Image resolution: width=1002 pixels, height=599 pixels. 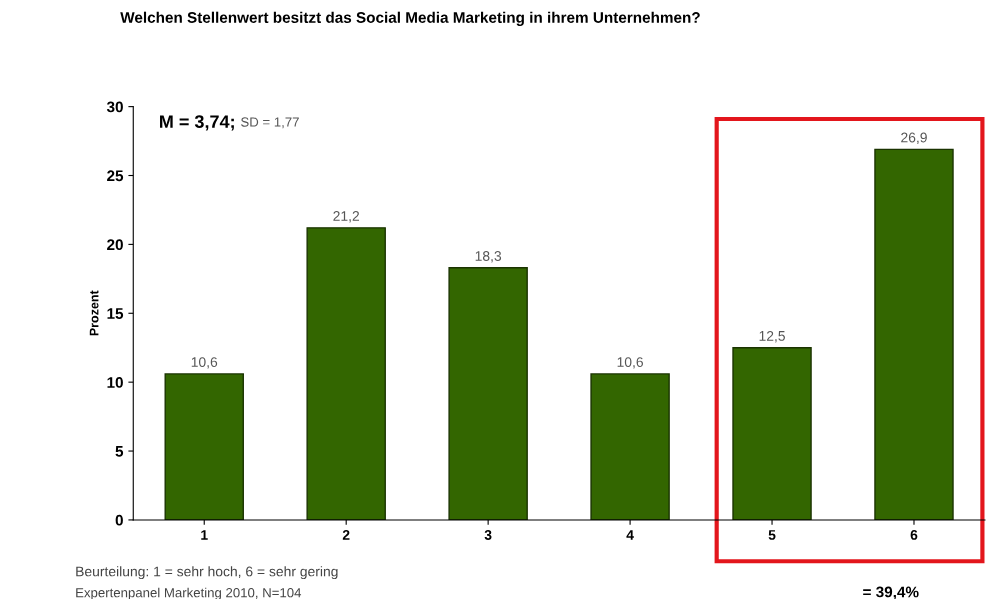 What do you see at coordinates (119, 451) in the screenshot?
I see `y-tick-label: 5` at bounding box center [119, 451].